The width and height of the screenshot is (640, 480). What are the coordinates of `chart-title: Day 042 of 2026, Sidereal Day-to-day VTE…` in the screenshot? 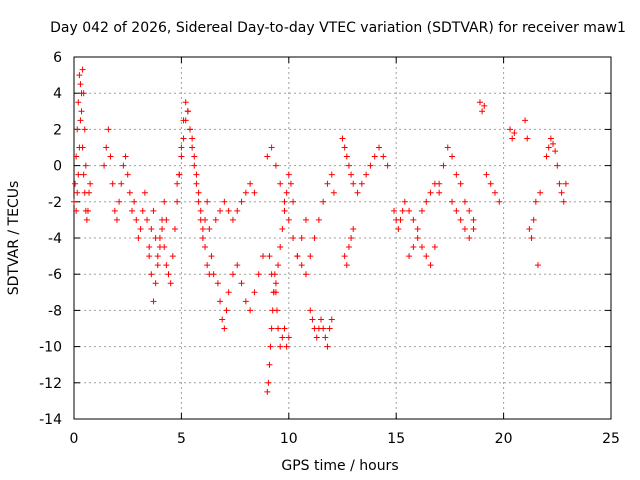 It's located at (338, 28).